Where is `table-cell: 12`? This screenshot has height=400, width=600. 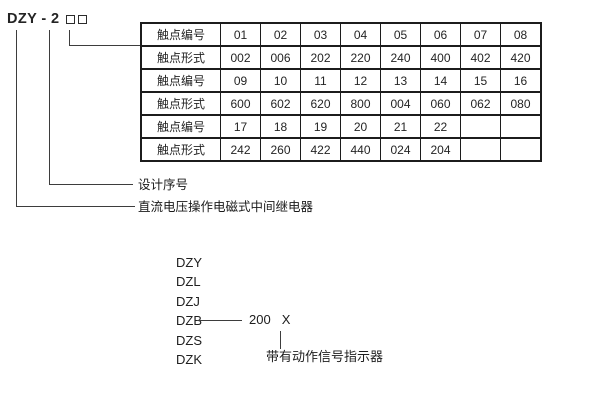
table-cell: 12 is located at coordinates (360, 80).